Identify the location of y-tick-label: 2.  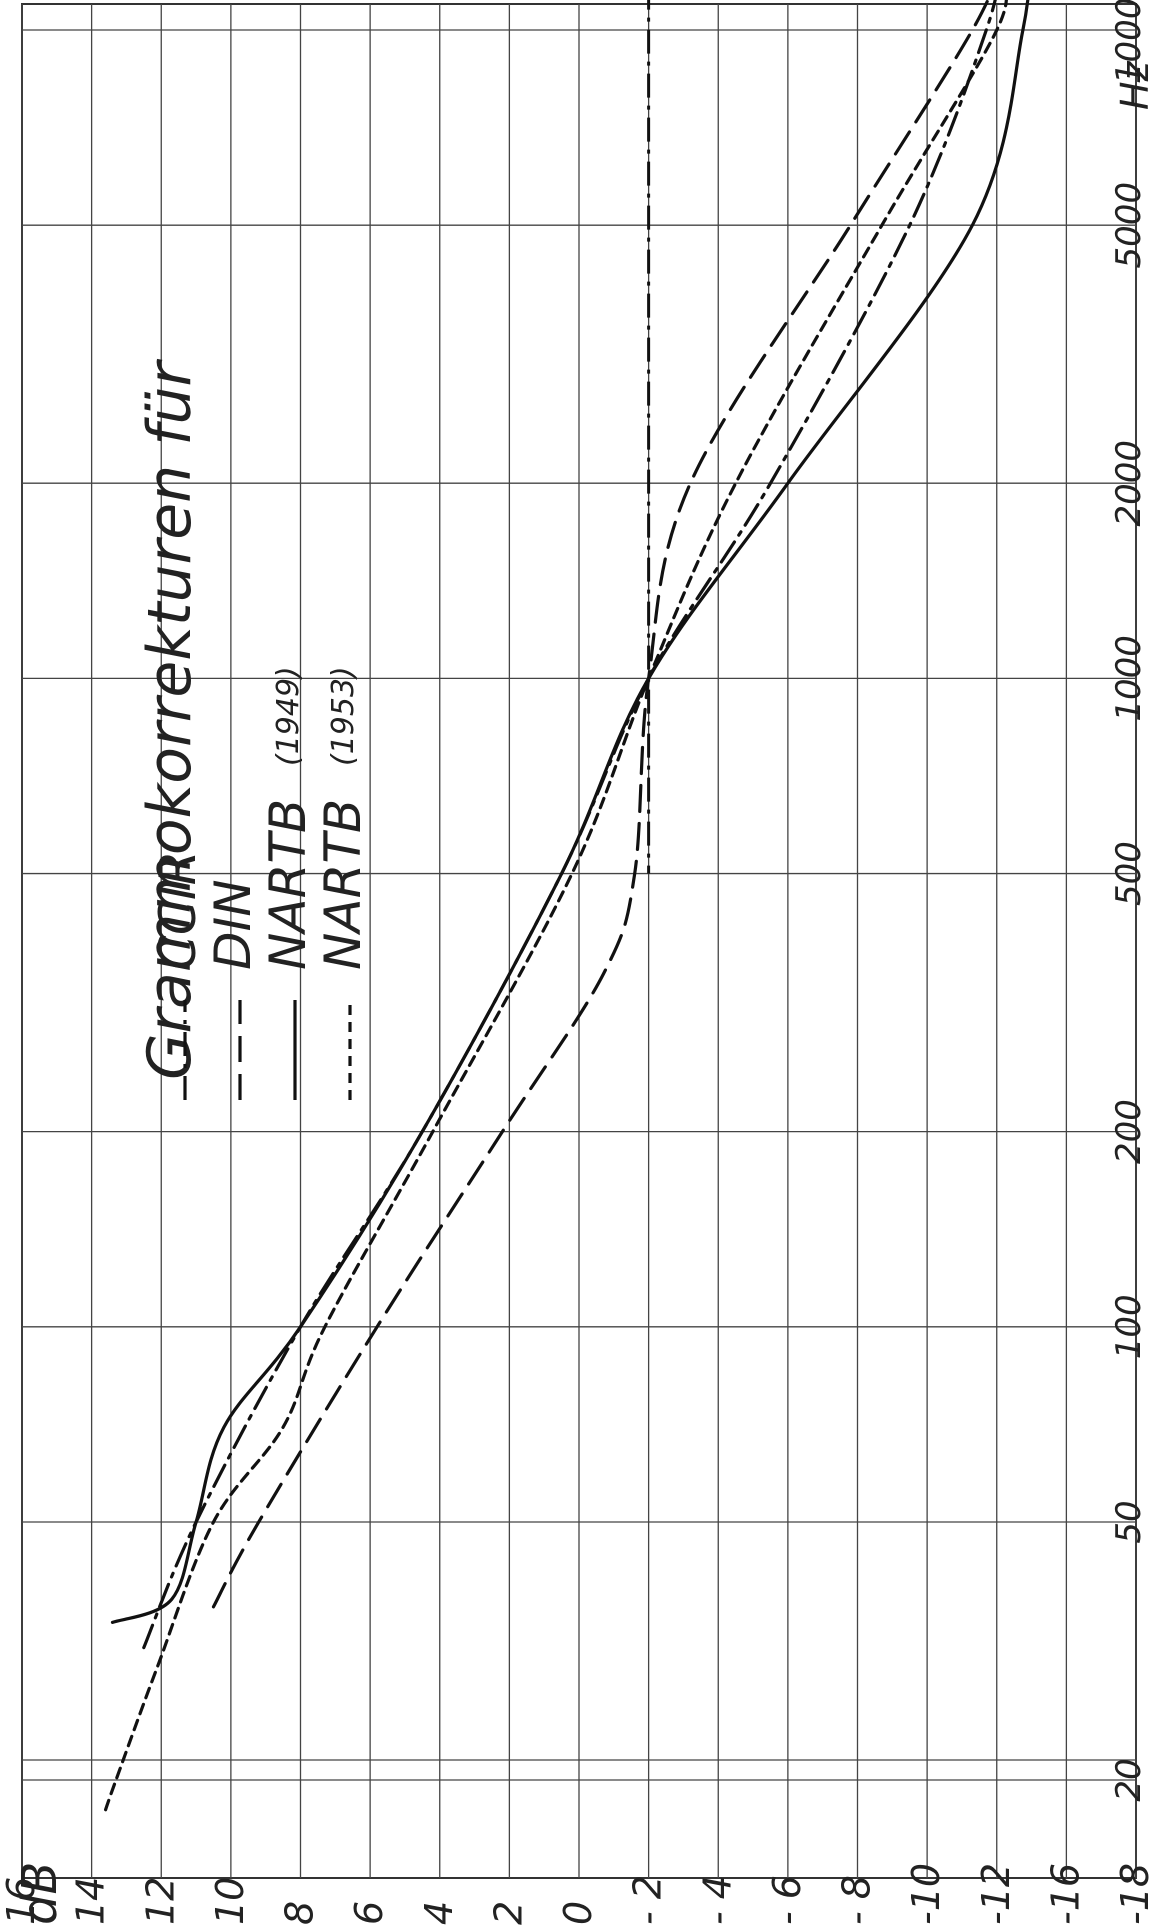
(508, 1913).